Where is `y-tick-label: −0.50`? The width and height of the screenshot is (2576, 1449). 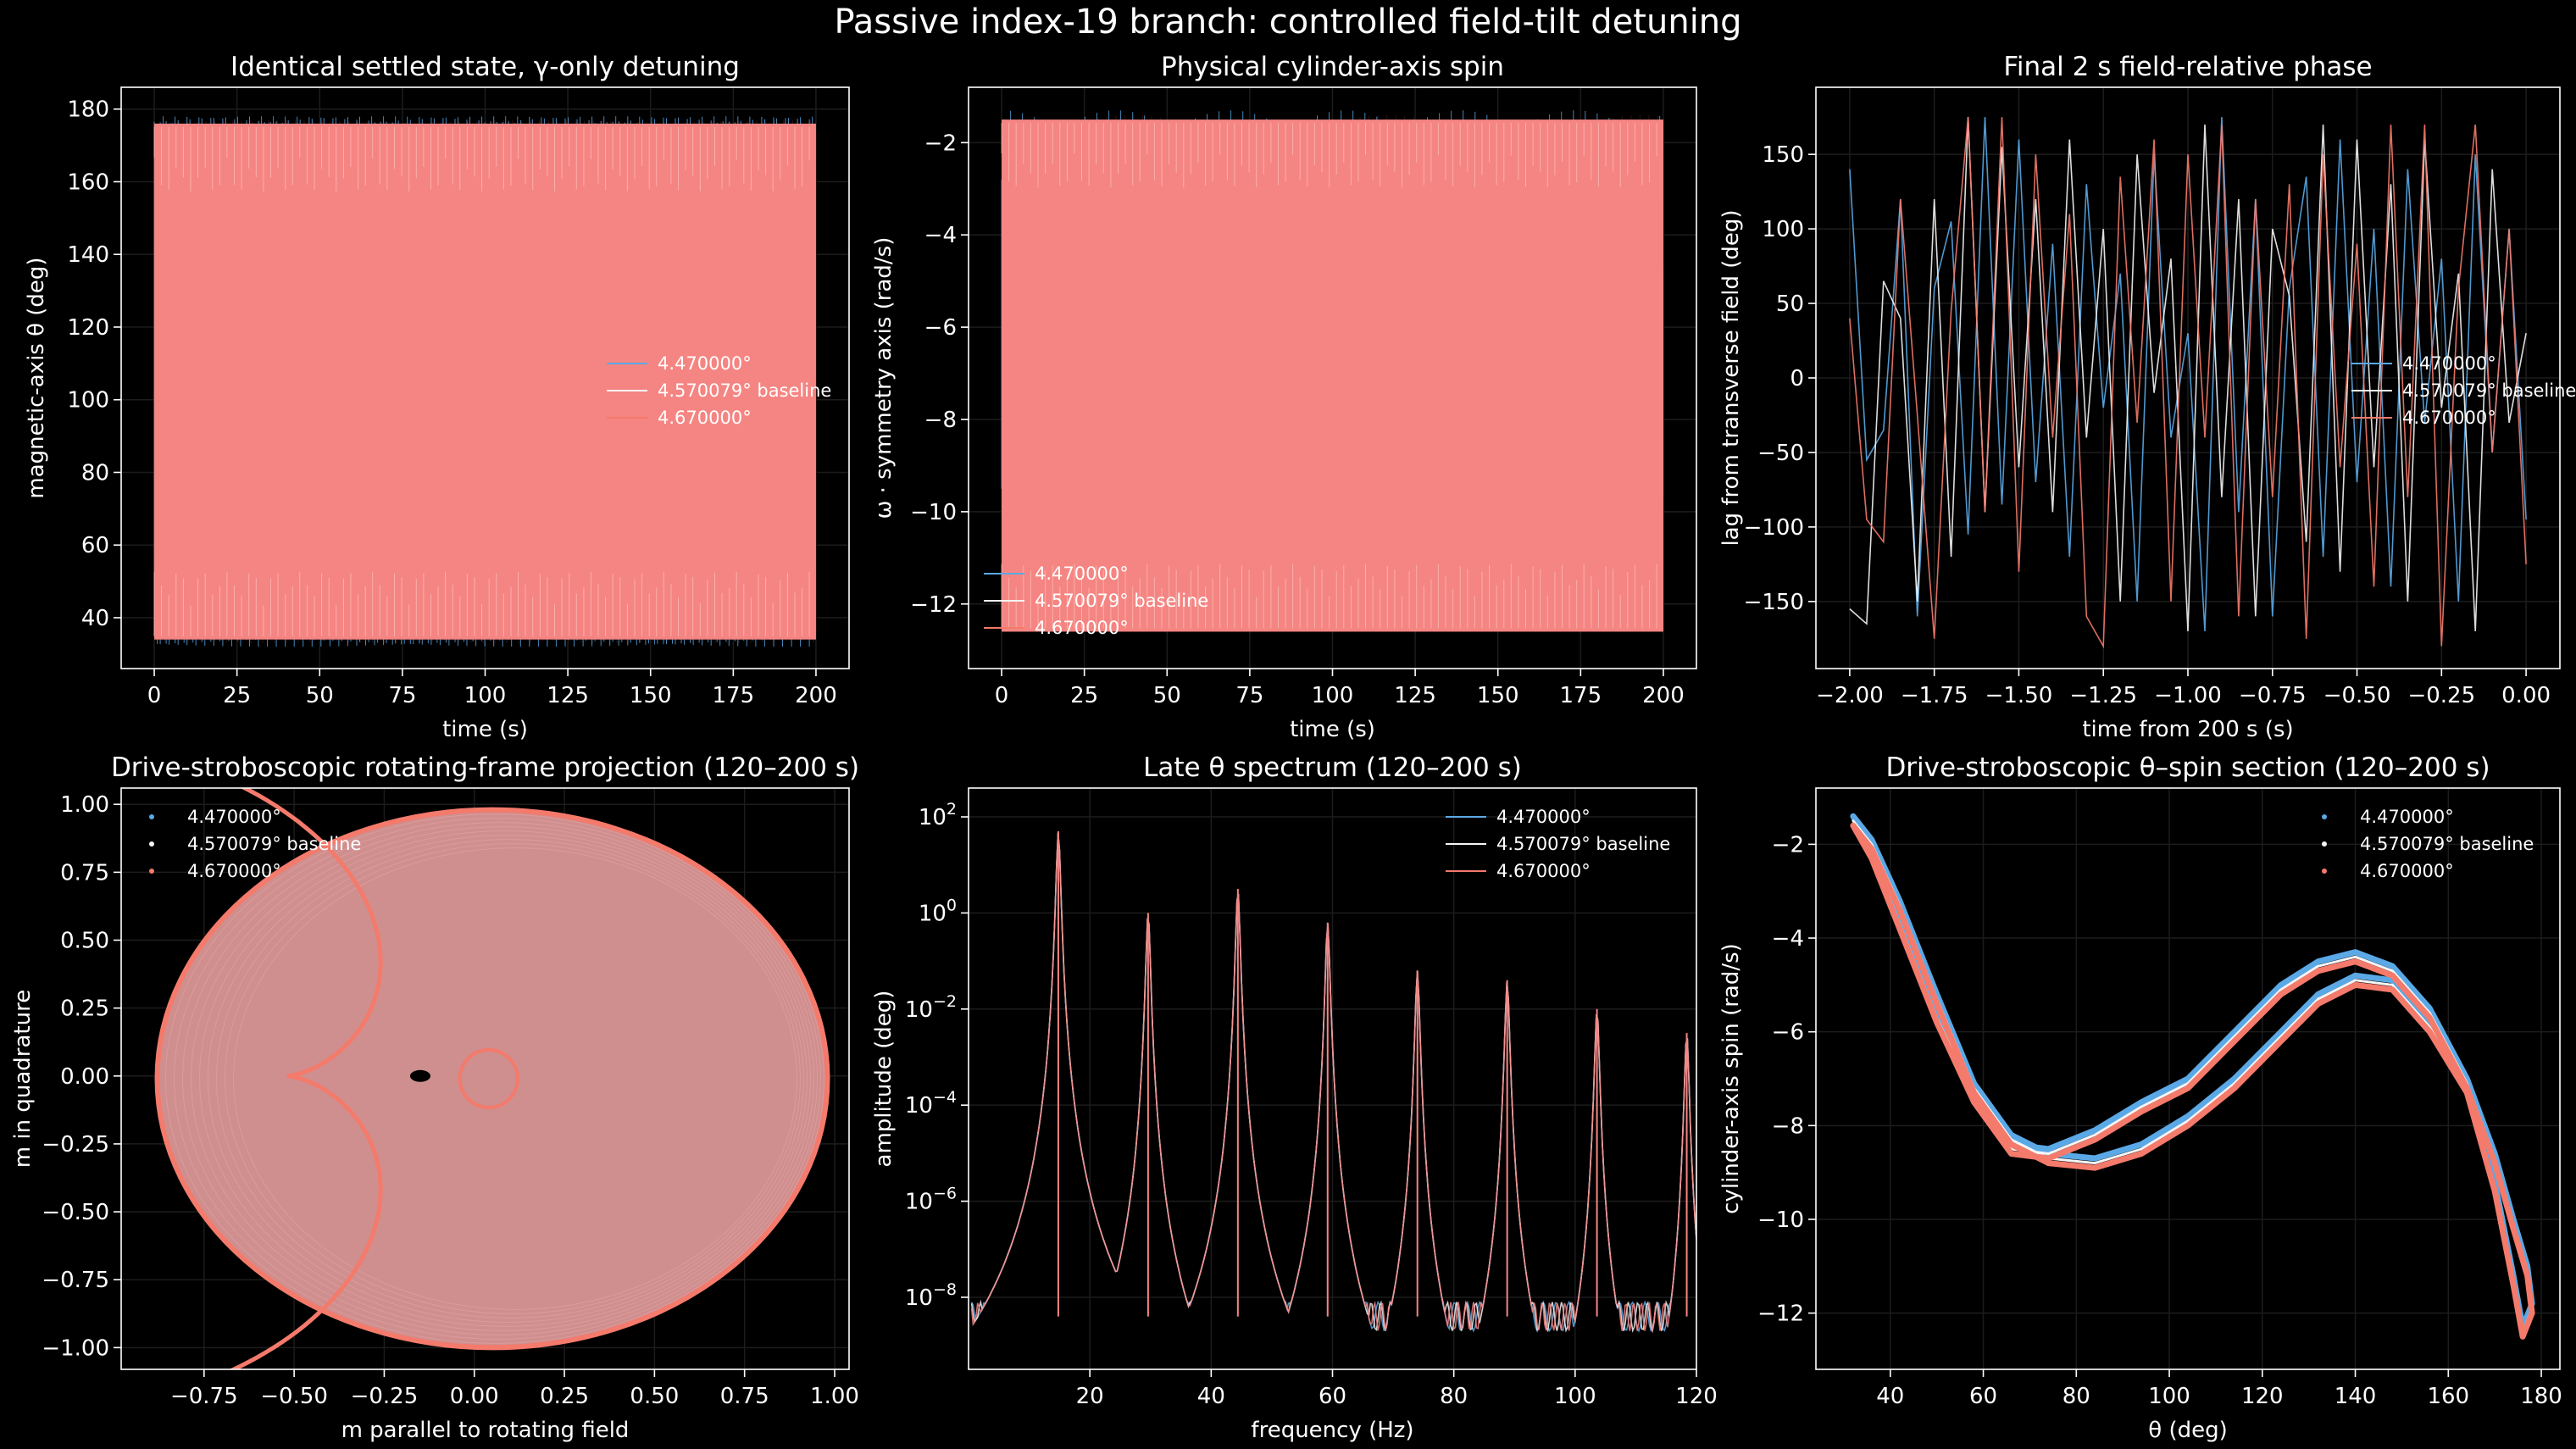 y-tick-label: −0.50 is located at coordinates (75, 1212).